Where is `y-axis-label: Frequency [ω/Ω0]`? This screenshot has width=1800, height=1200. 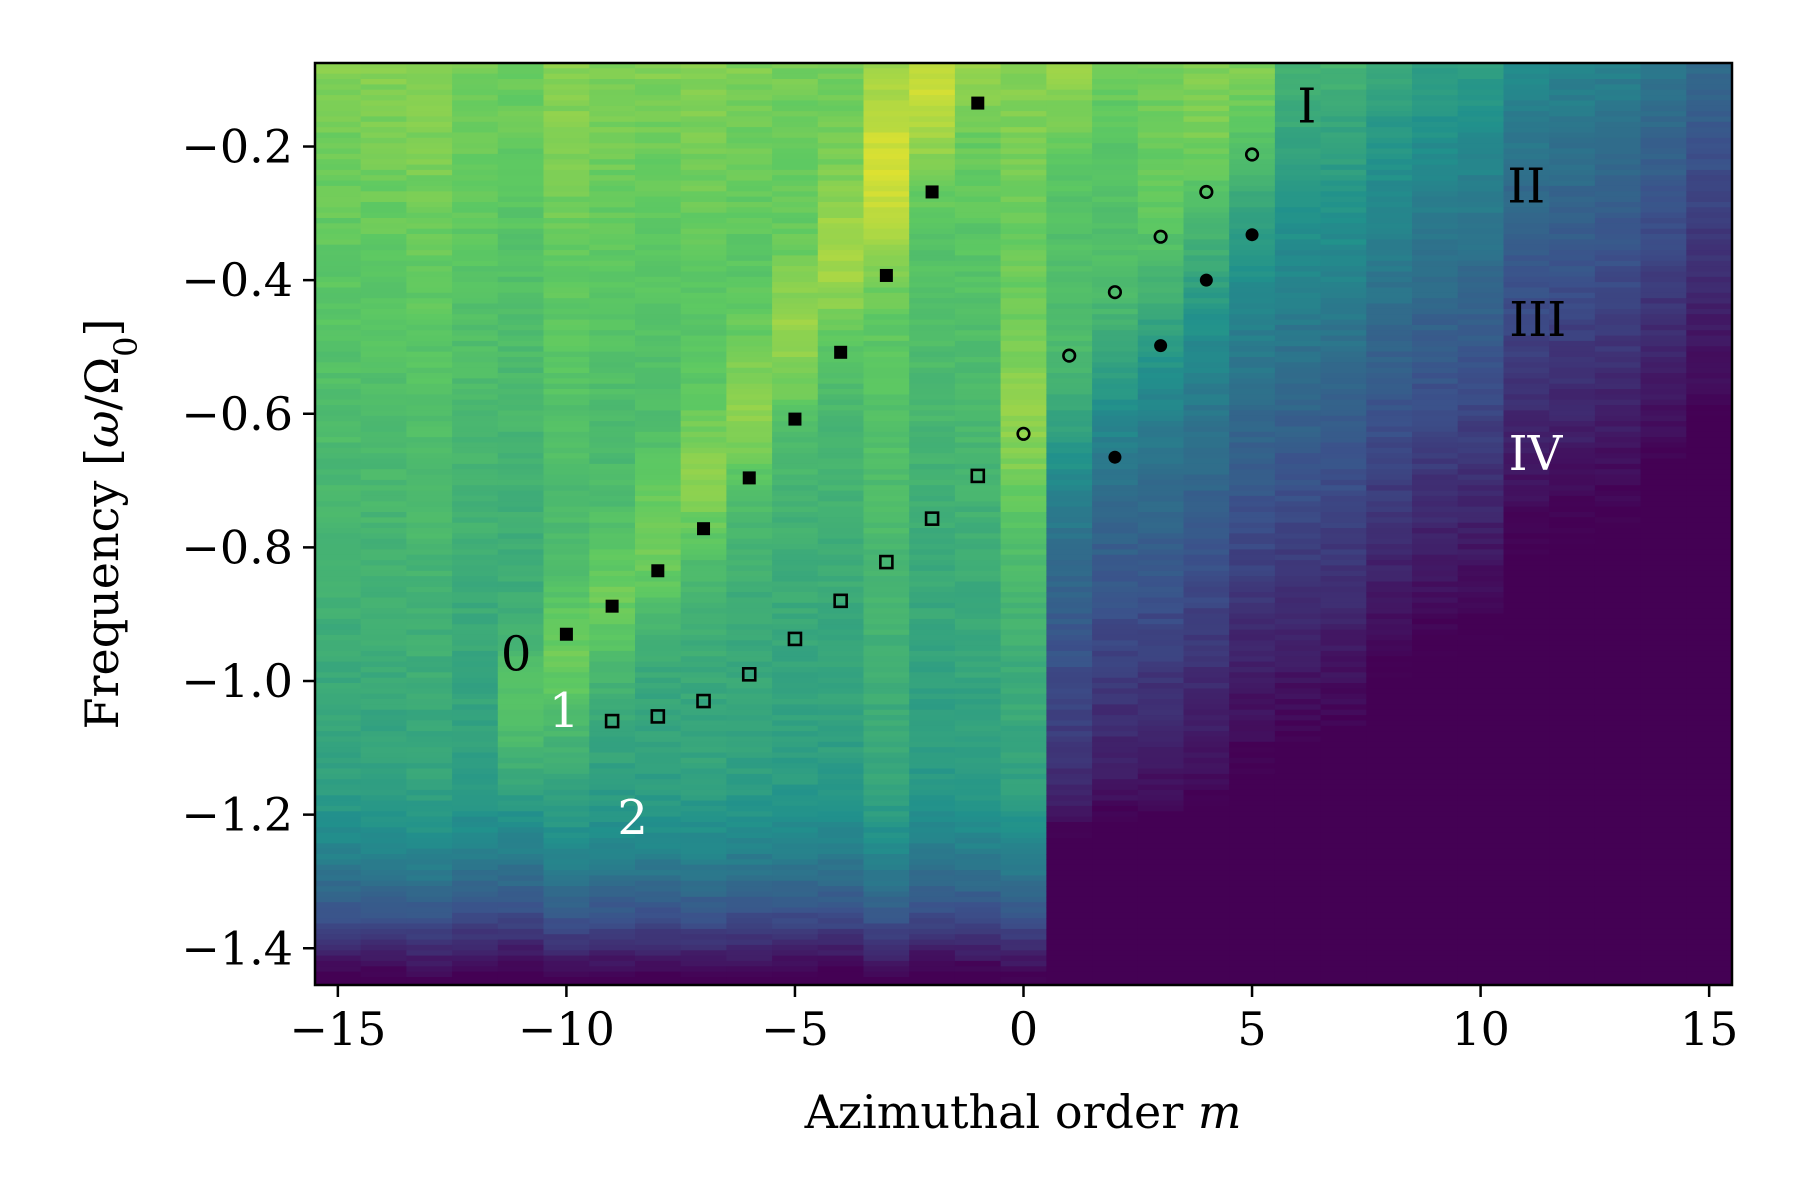
y-axis-label: Frequency [ω/Ω0] is located at coordinates (110, 524).